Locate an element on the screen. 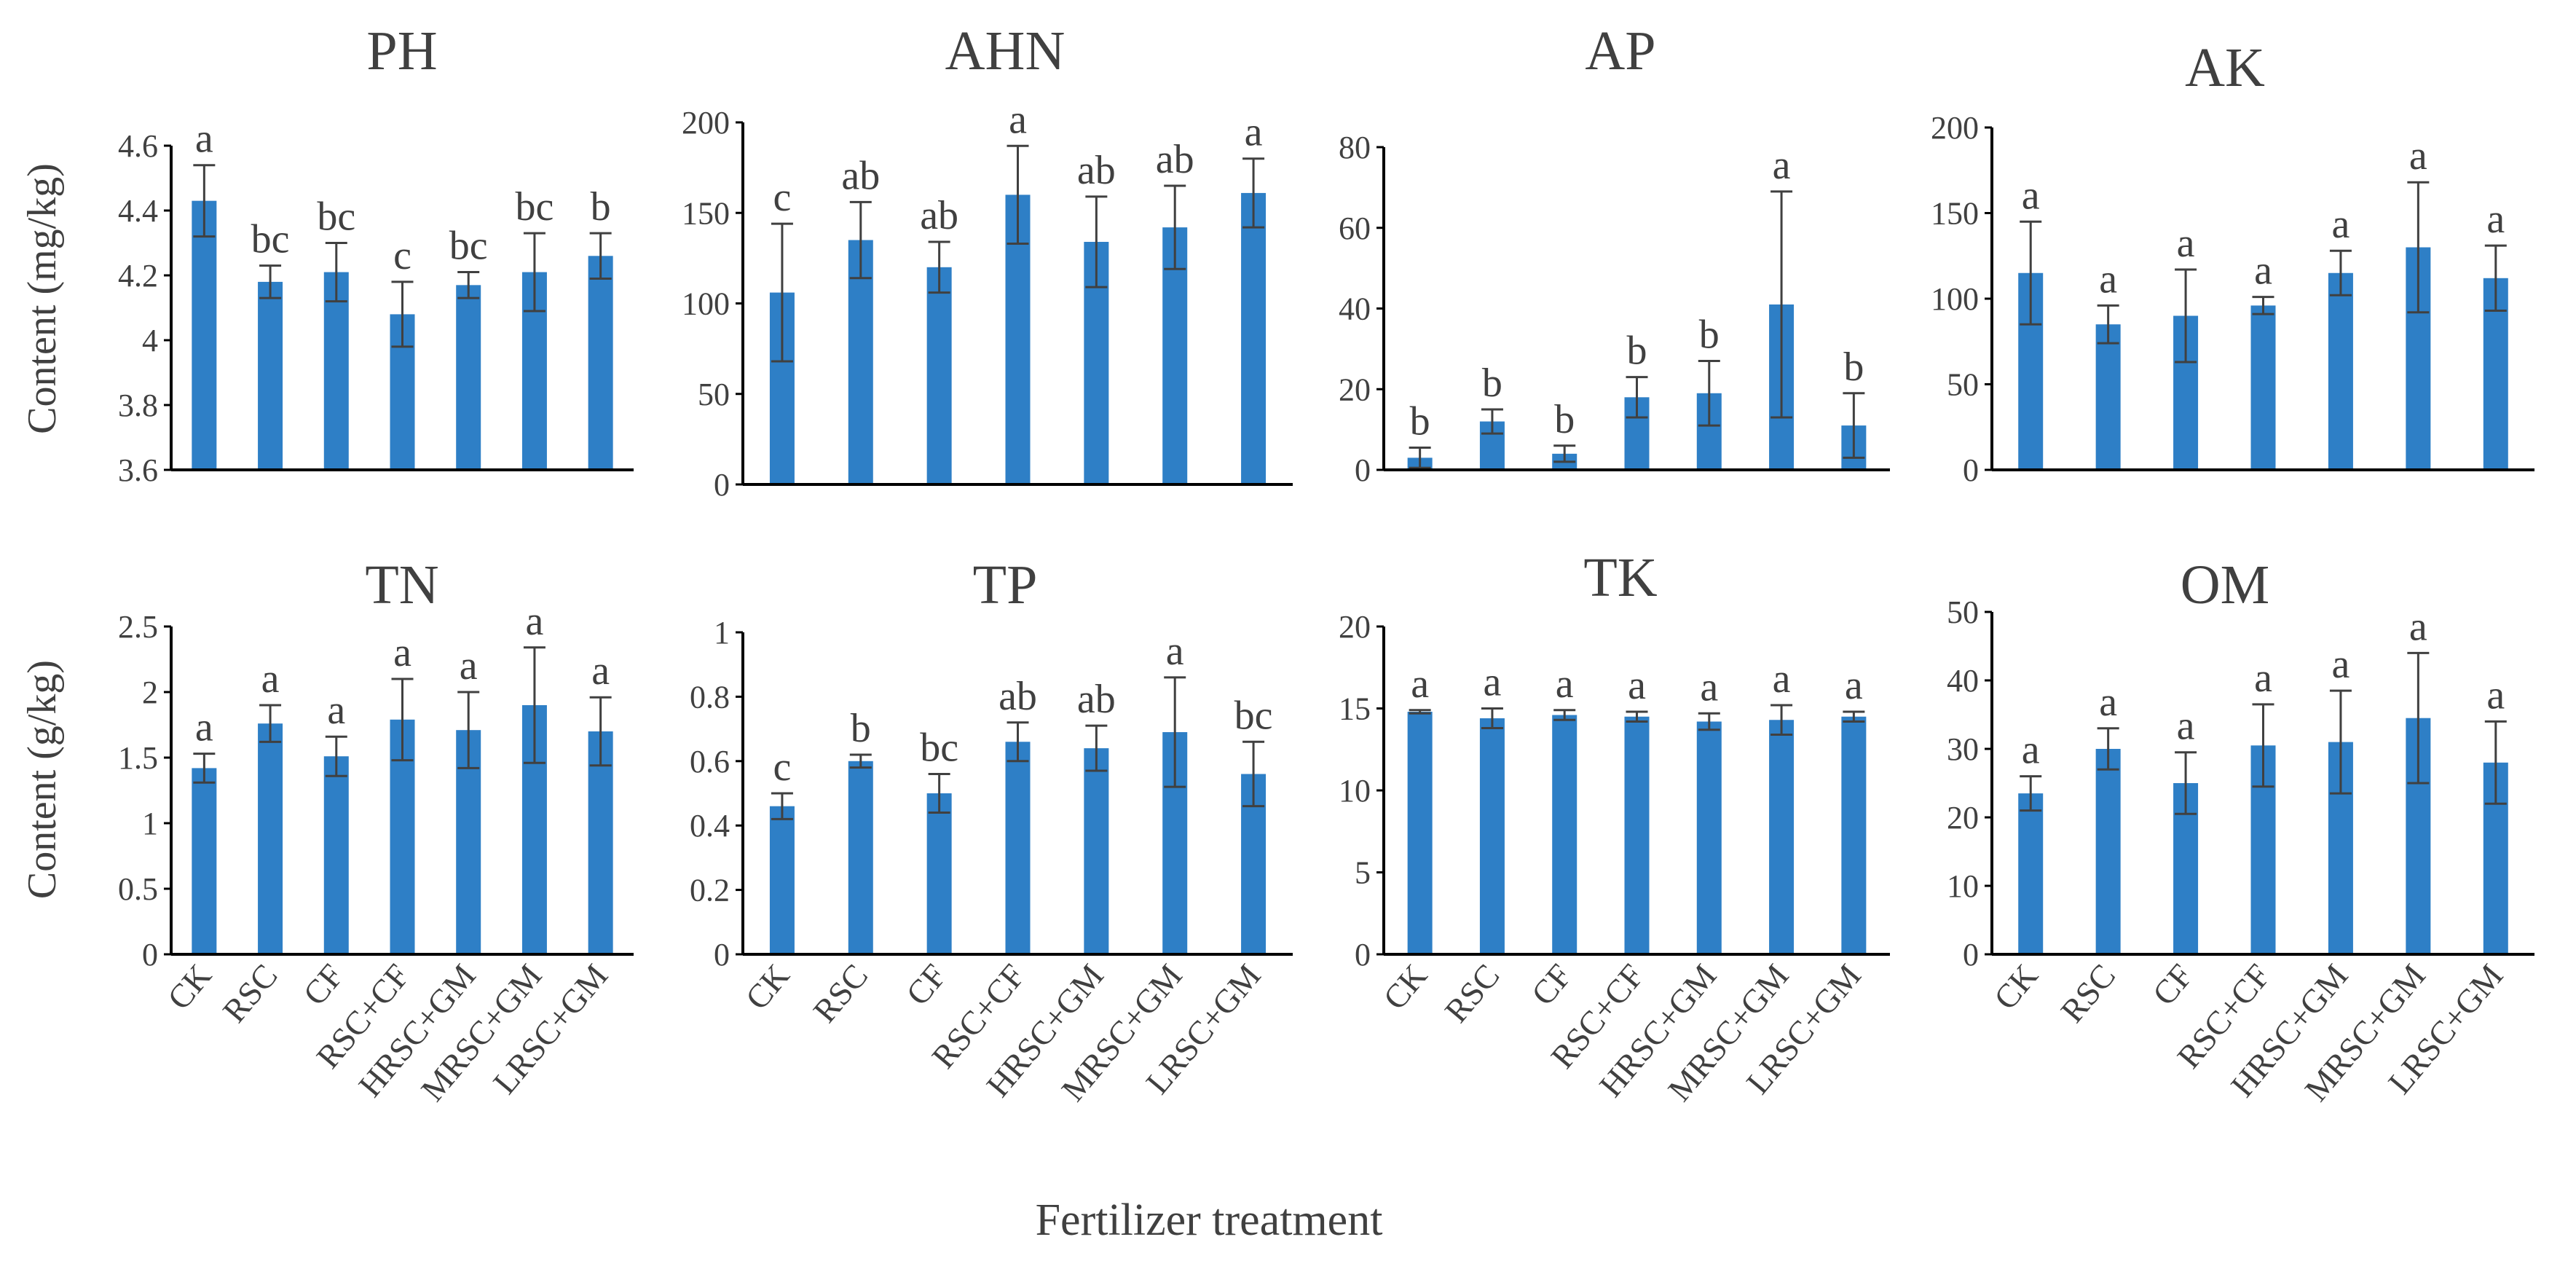 This screenshot has height=1261, width=2576. y-tick-label: 2.5 is located at coordinates (138, 627).